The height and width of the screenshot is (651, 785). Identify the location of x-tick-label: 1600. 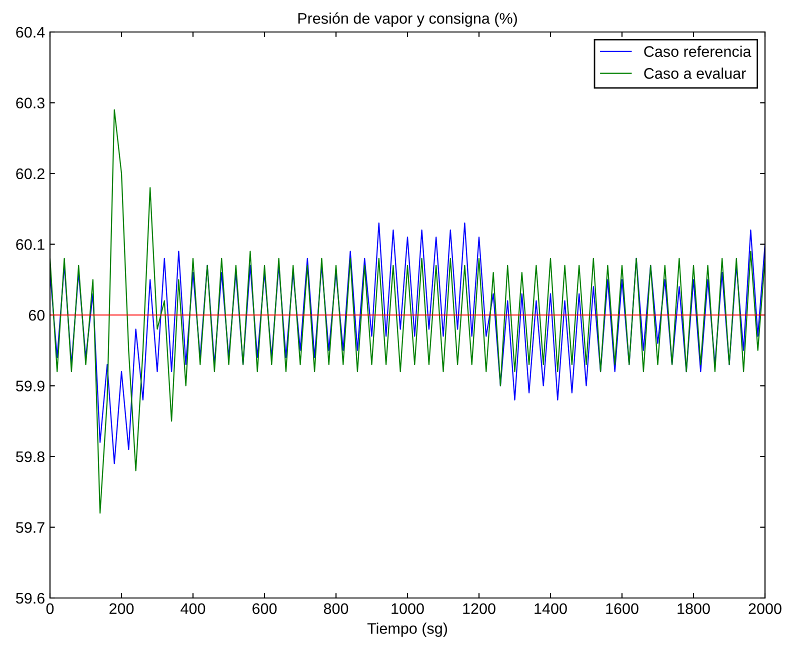
(622, 608).